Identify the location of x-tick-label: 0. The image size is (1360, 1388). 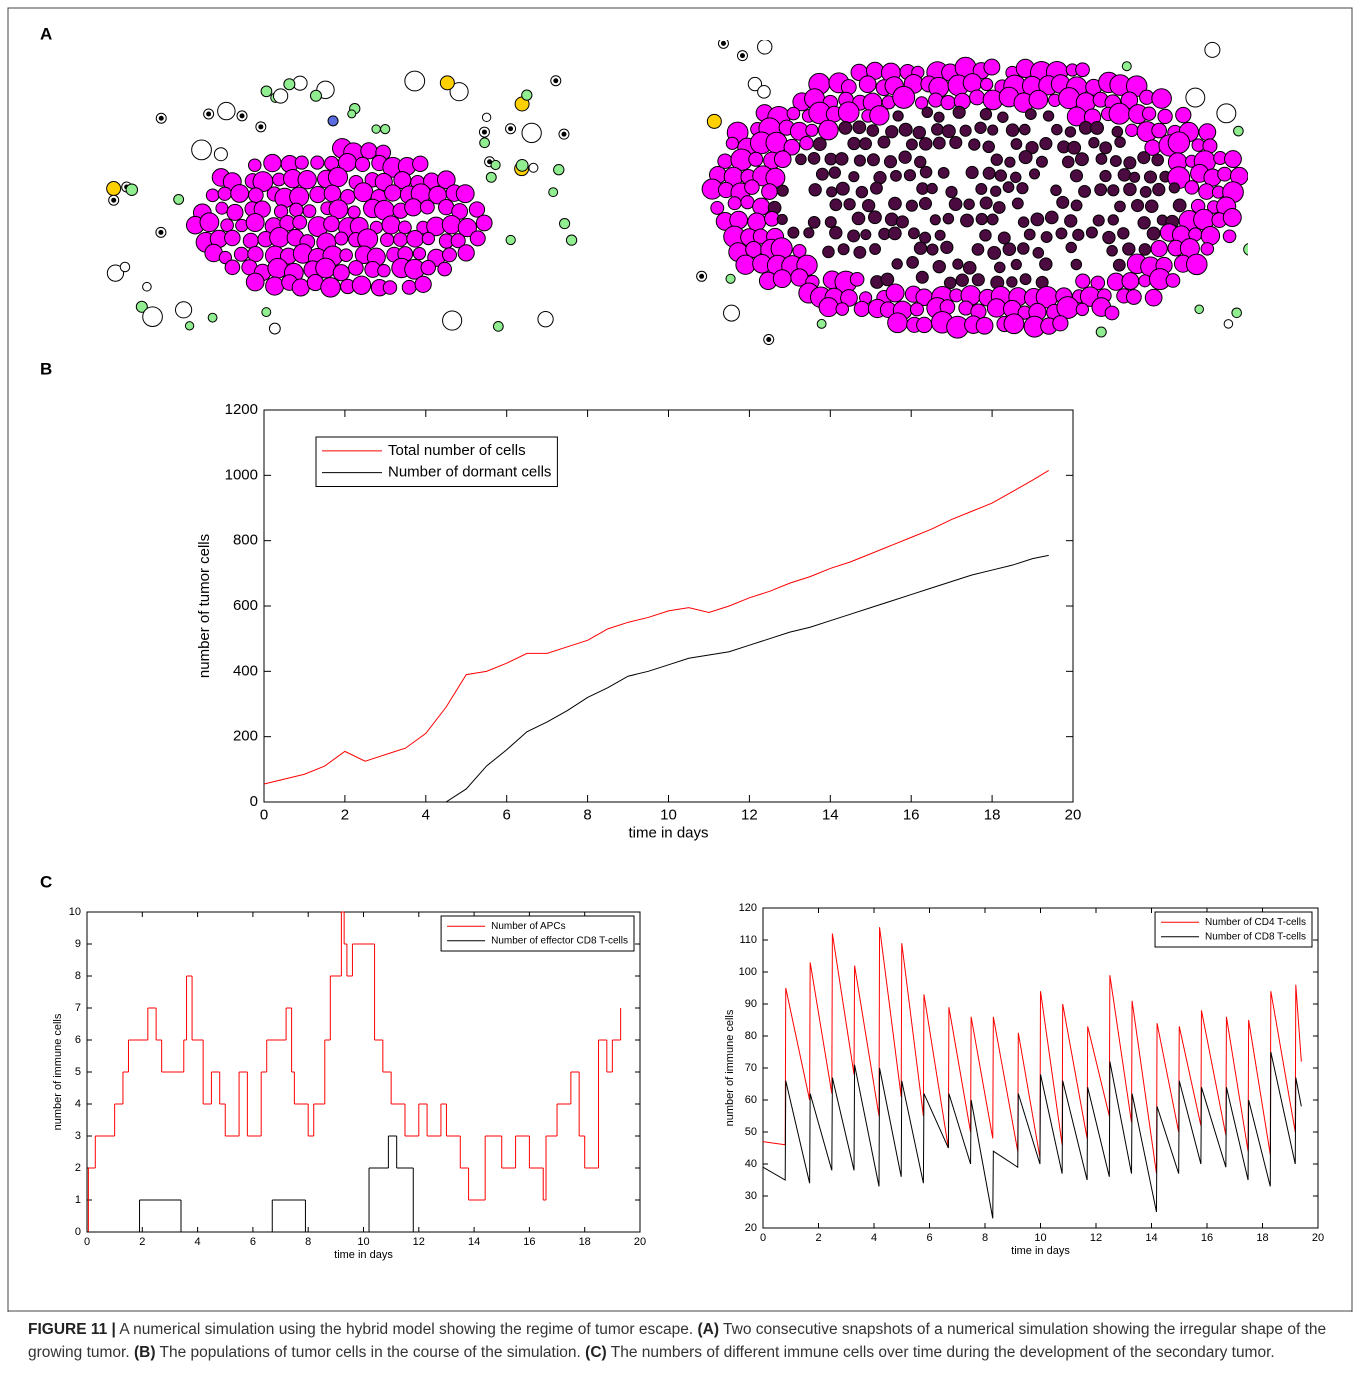
(763, 1238).